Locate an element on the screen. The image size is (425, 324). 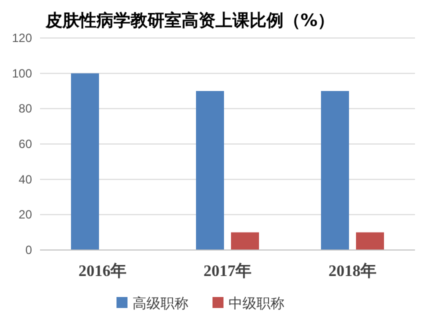
x-tick-label: 2018年 is located at coordinates (352, 271).